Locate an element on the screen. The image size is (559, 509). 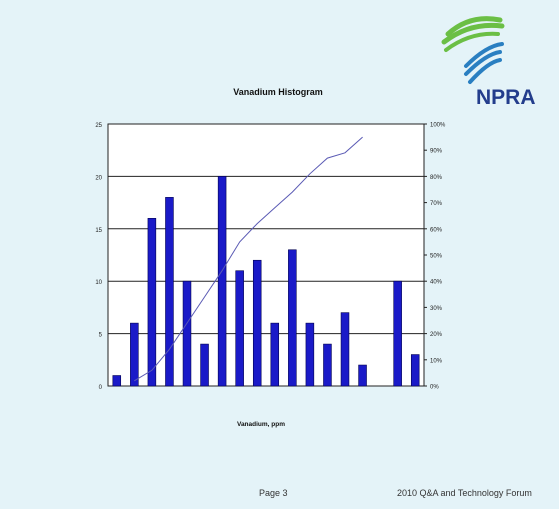
y2-tick-label: 0% is located at coordinates (434, 388).